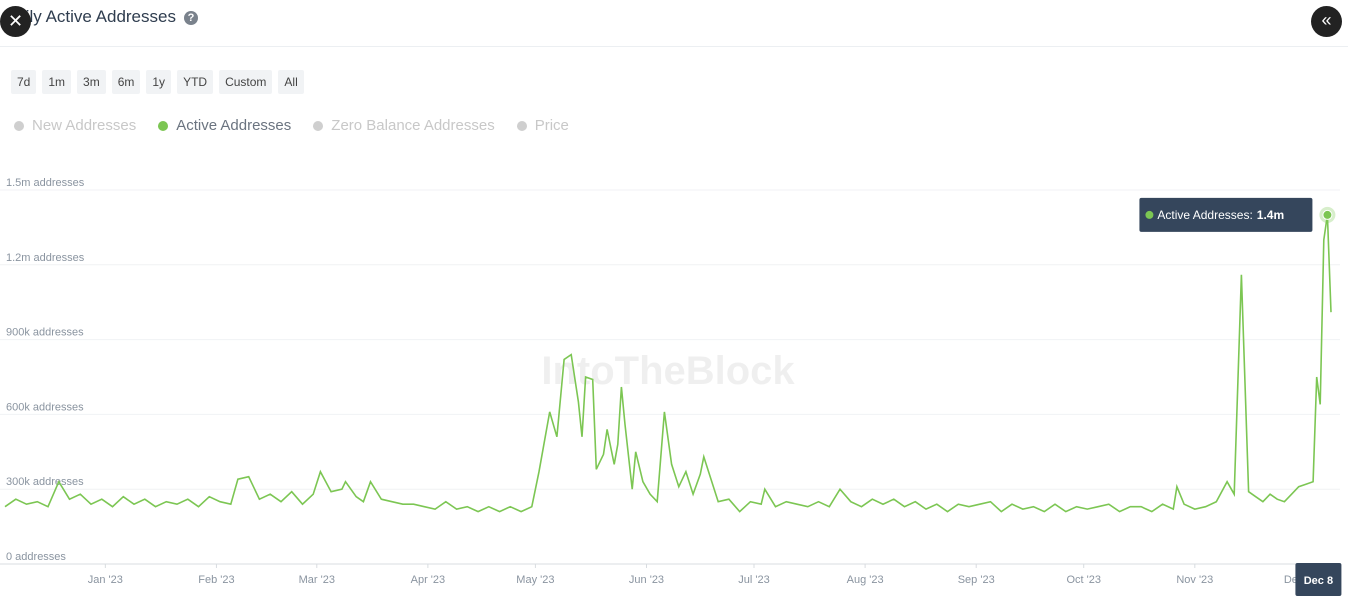 This screenshot has height=603, width=1348. I want to click on x-tick-label: Oct '23, so click(1083, 580).